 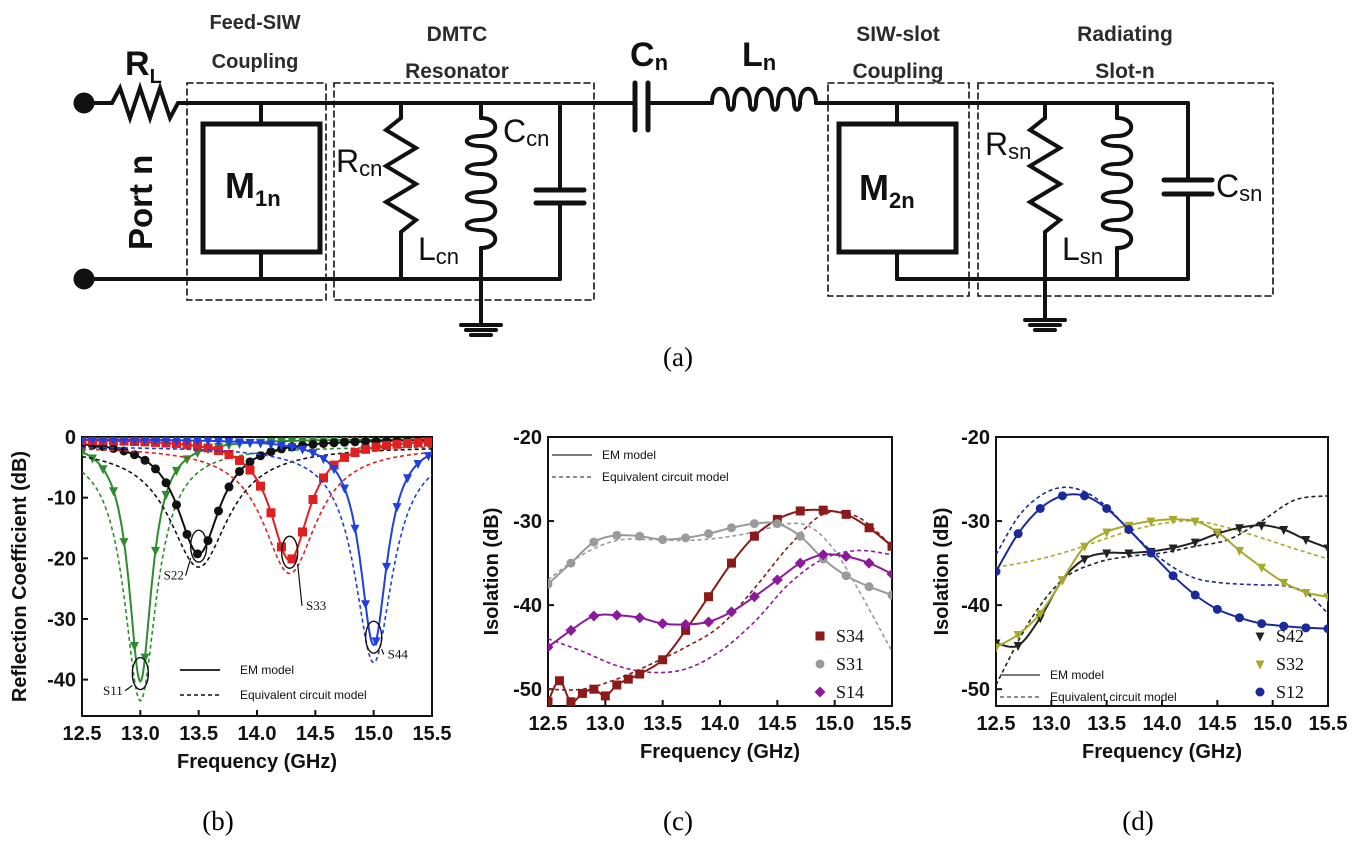 I want to click on series-s32-em-line, so click(x=1162, y=583).